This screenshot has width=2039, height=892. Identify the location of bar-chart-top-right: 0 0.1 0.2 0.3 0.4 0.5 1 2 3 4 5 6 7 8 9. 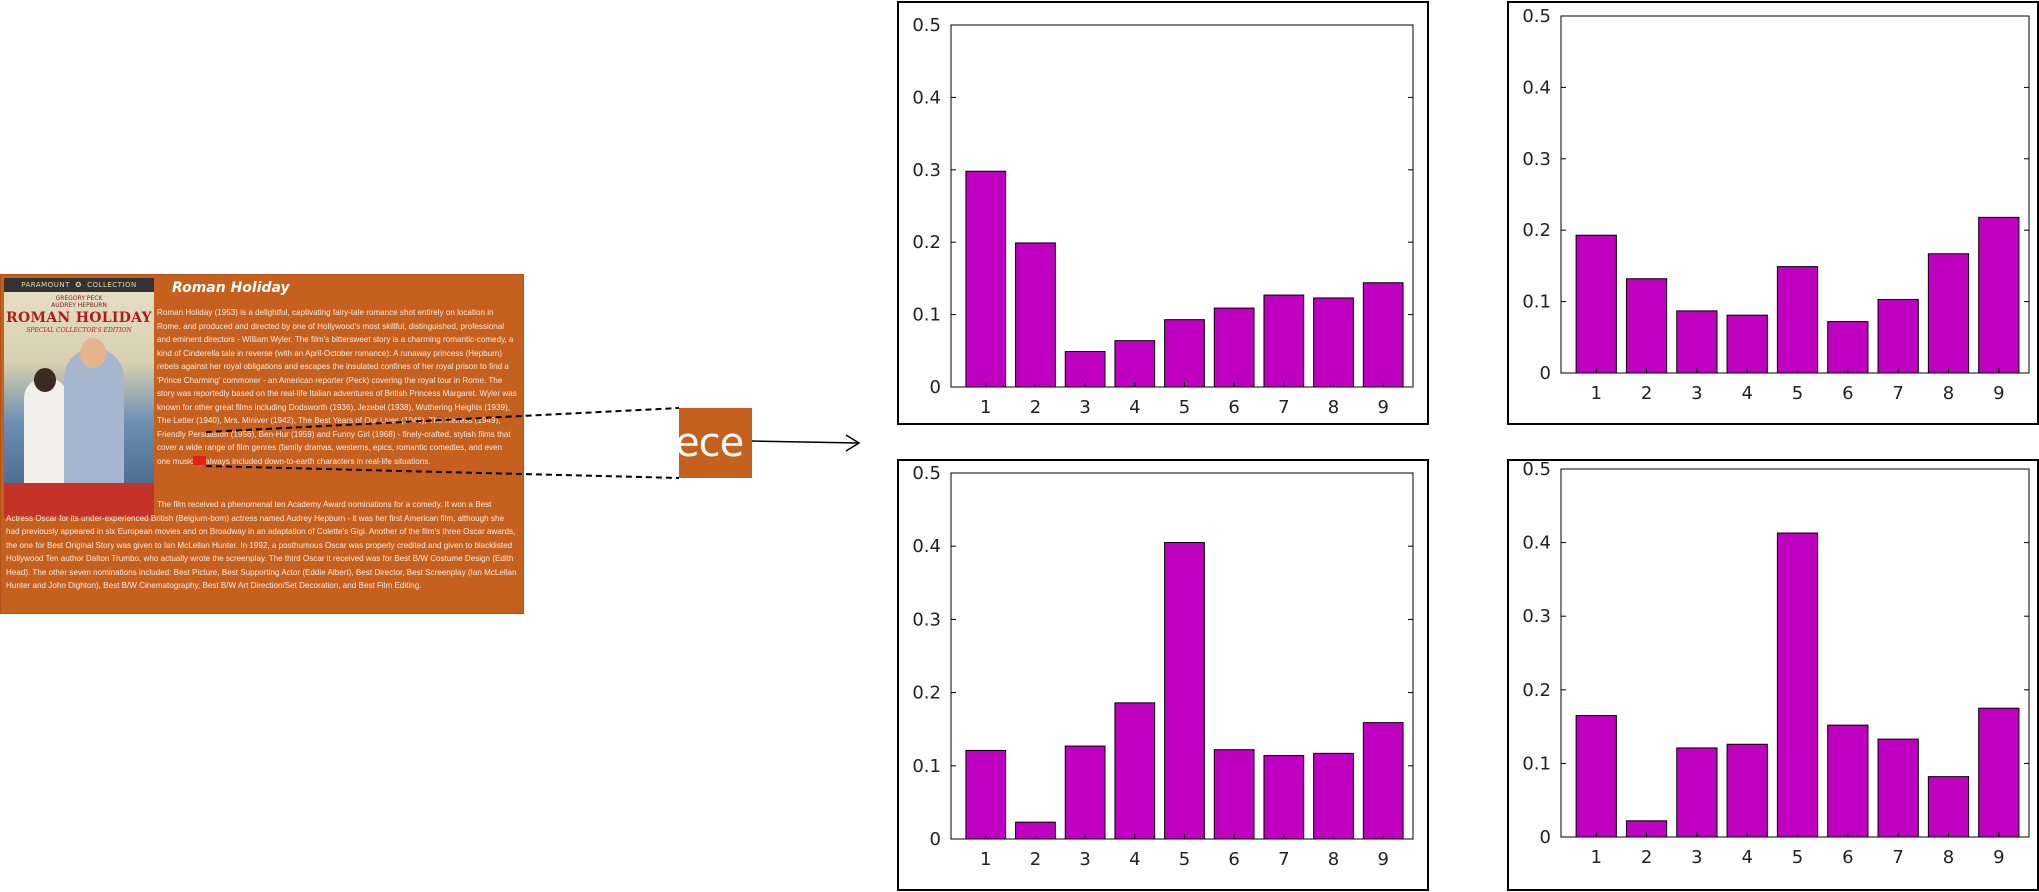
(1776, 205).